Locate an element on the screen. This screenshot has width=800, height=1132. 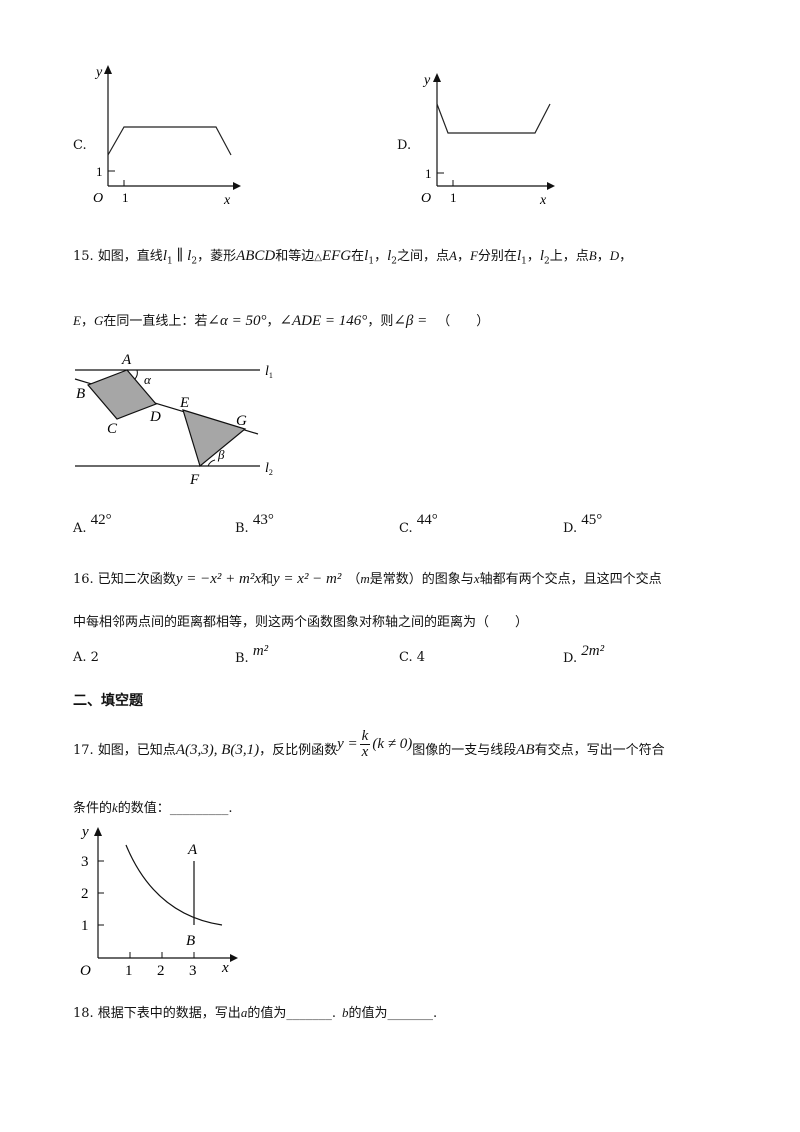
q16-option-a: A. 2 is located at coordinates (86, 657).